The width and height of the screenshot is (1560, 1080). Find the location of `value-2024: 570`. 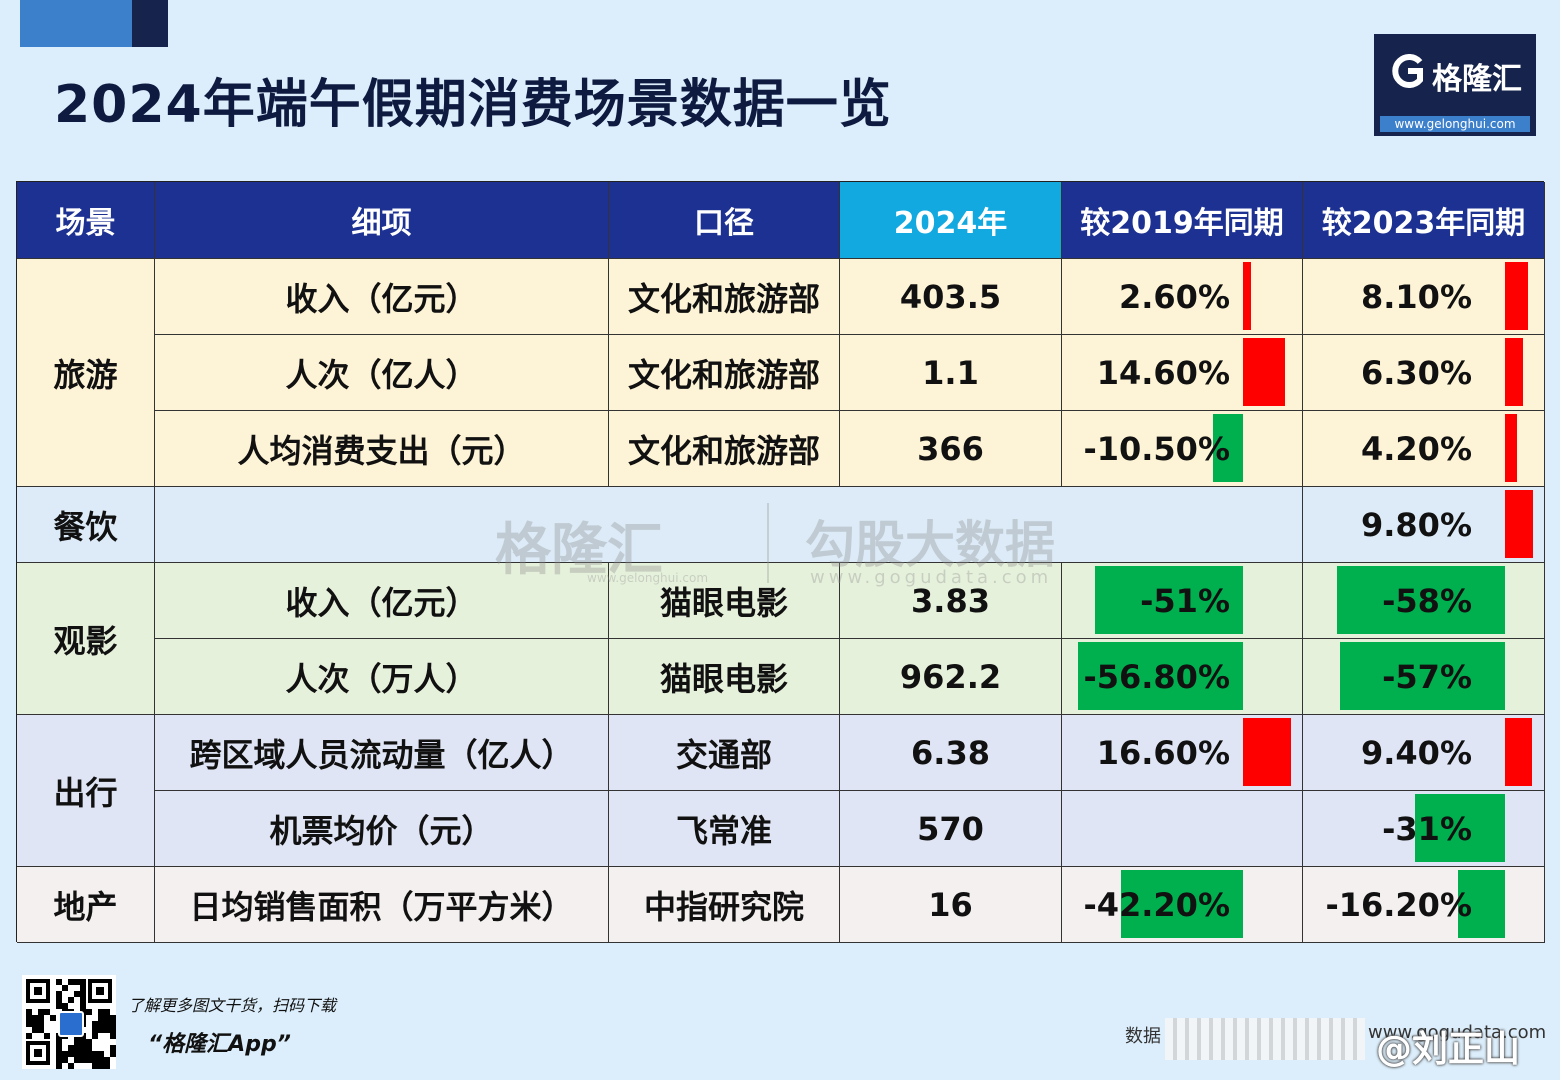

value-2024: 570 is located at coordinates (950, 828).